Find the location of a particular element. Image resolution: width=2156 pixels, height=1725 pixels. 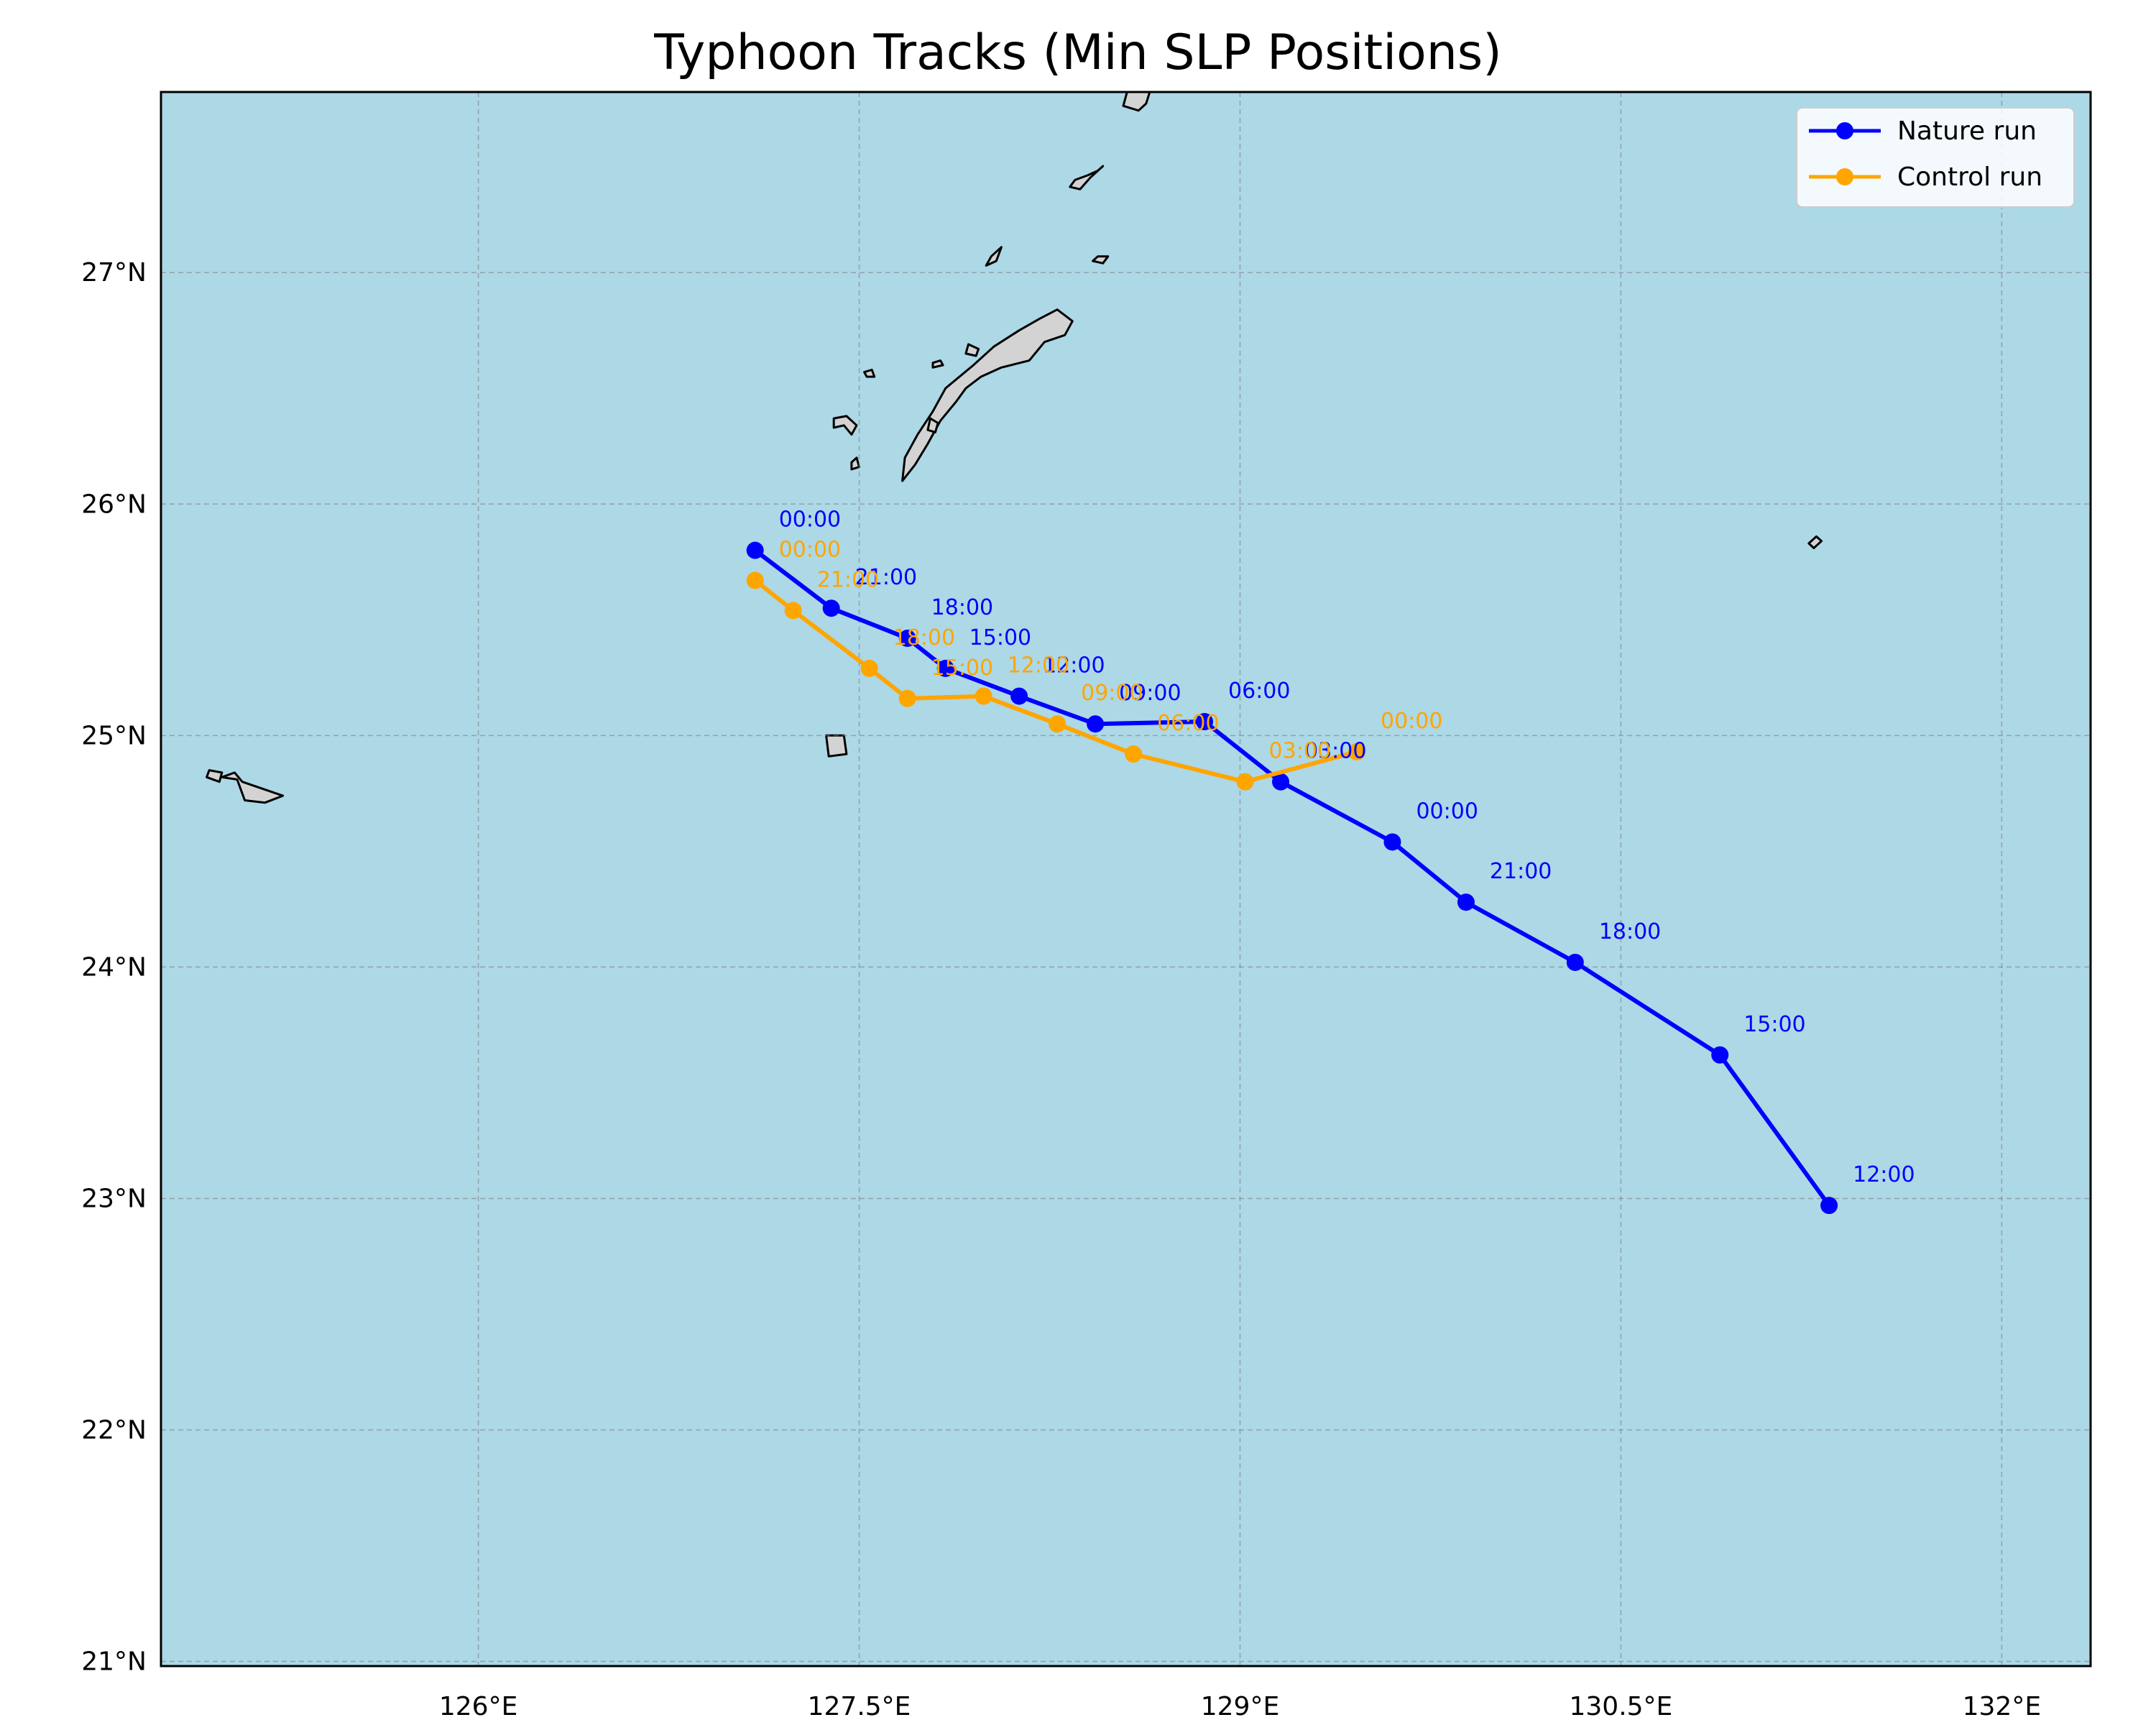

longitude-tick-label: 132°E is located at coordinates (2002, 1706).